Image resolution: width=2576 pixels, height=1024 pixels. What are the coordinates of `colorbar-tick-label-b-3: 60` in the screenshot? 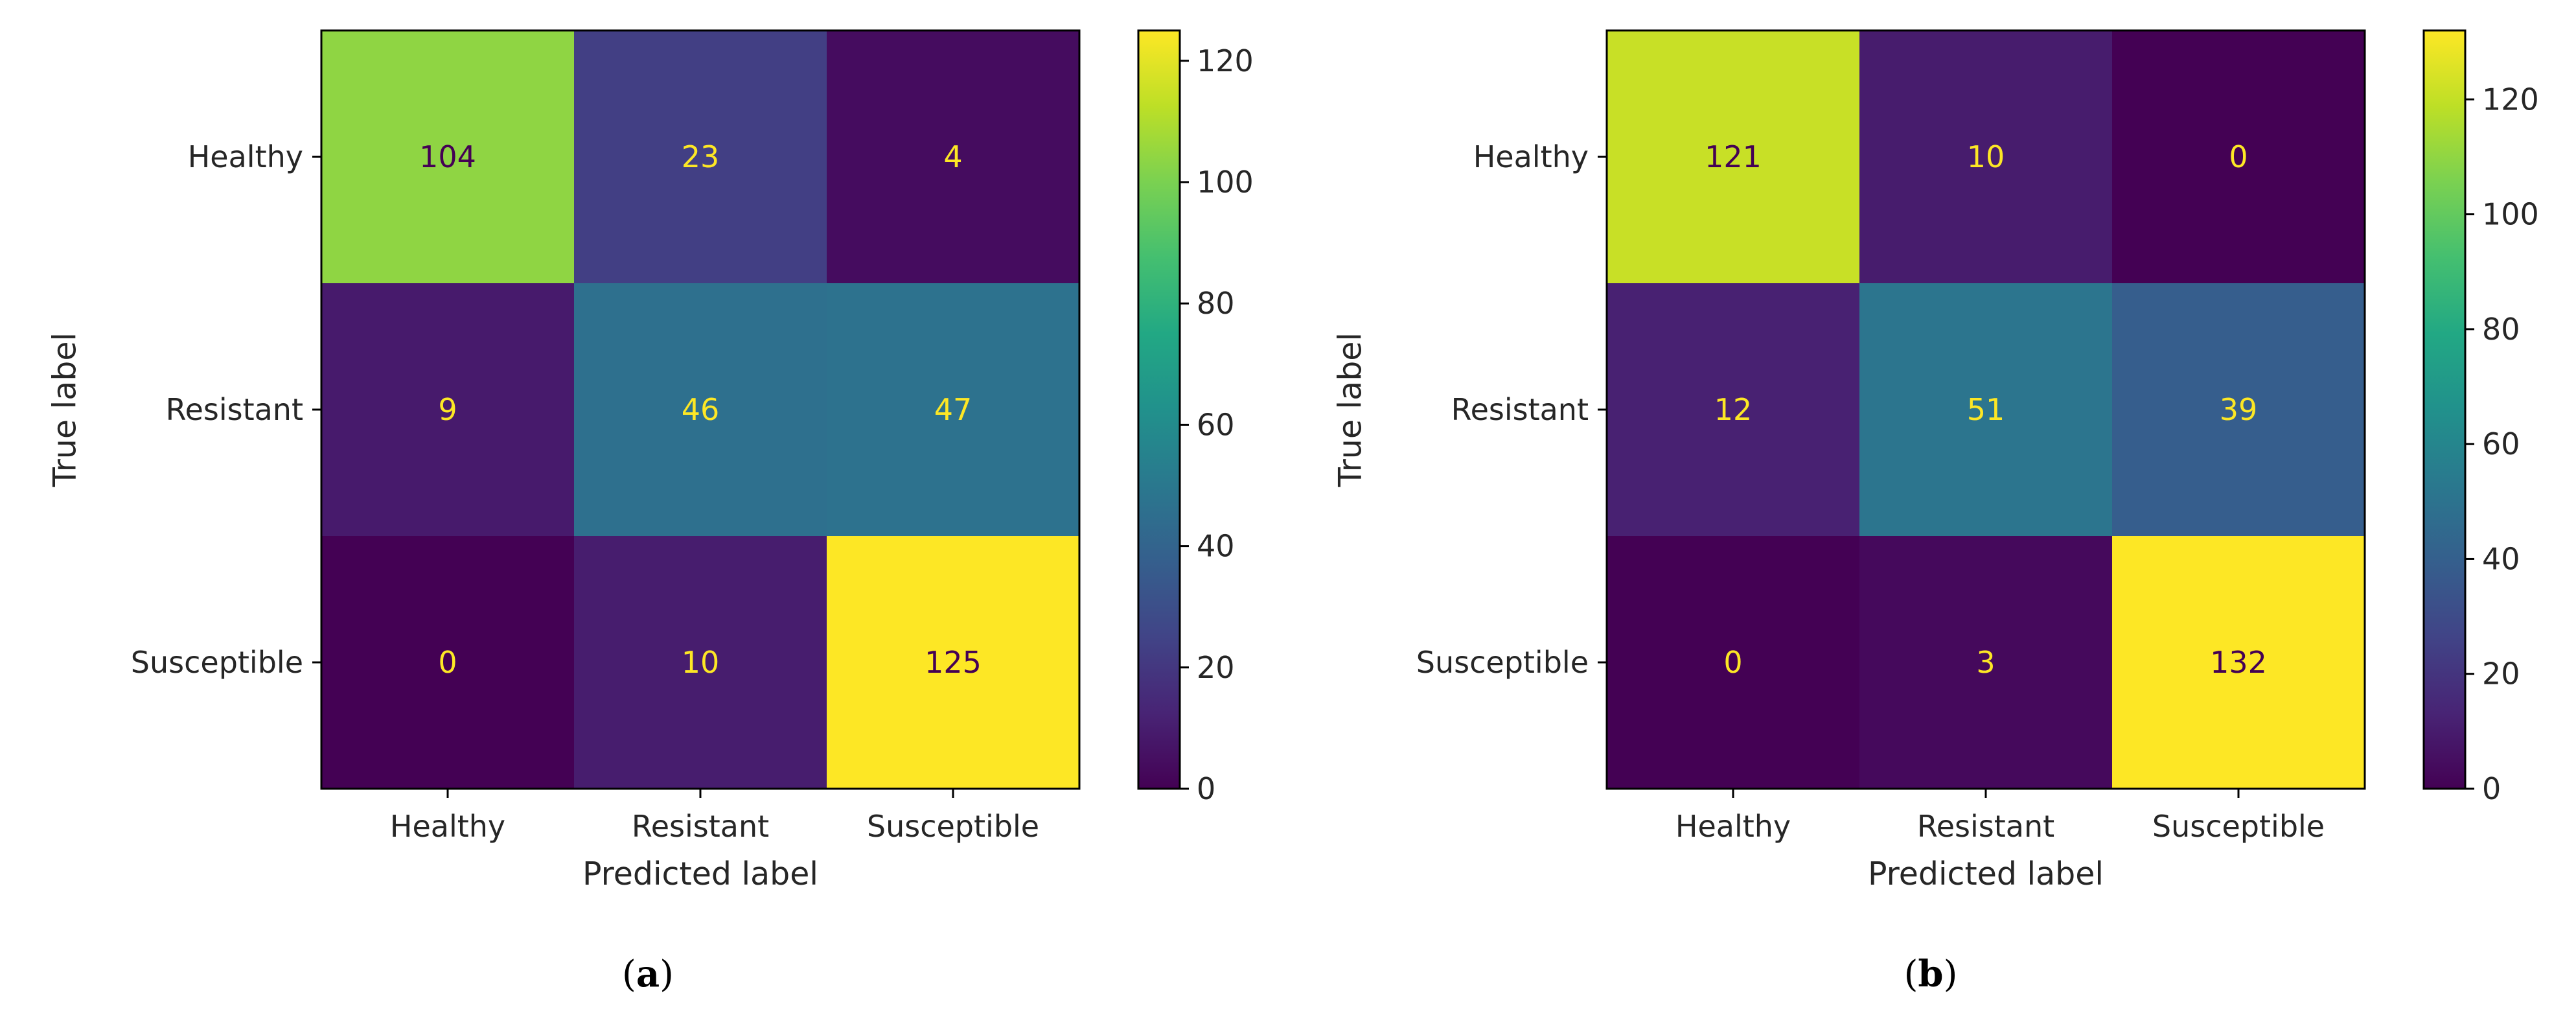 It's located at (2501, 443).